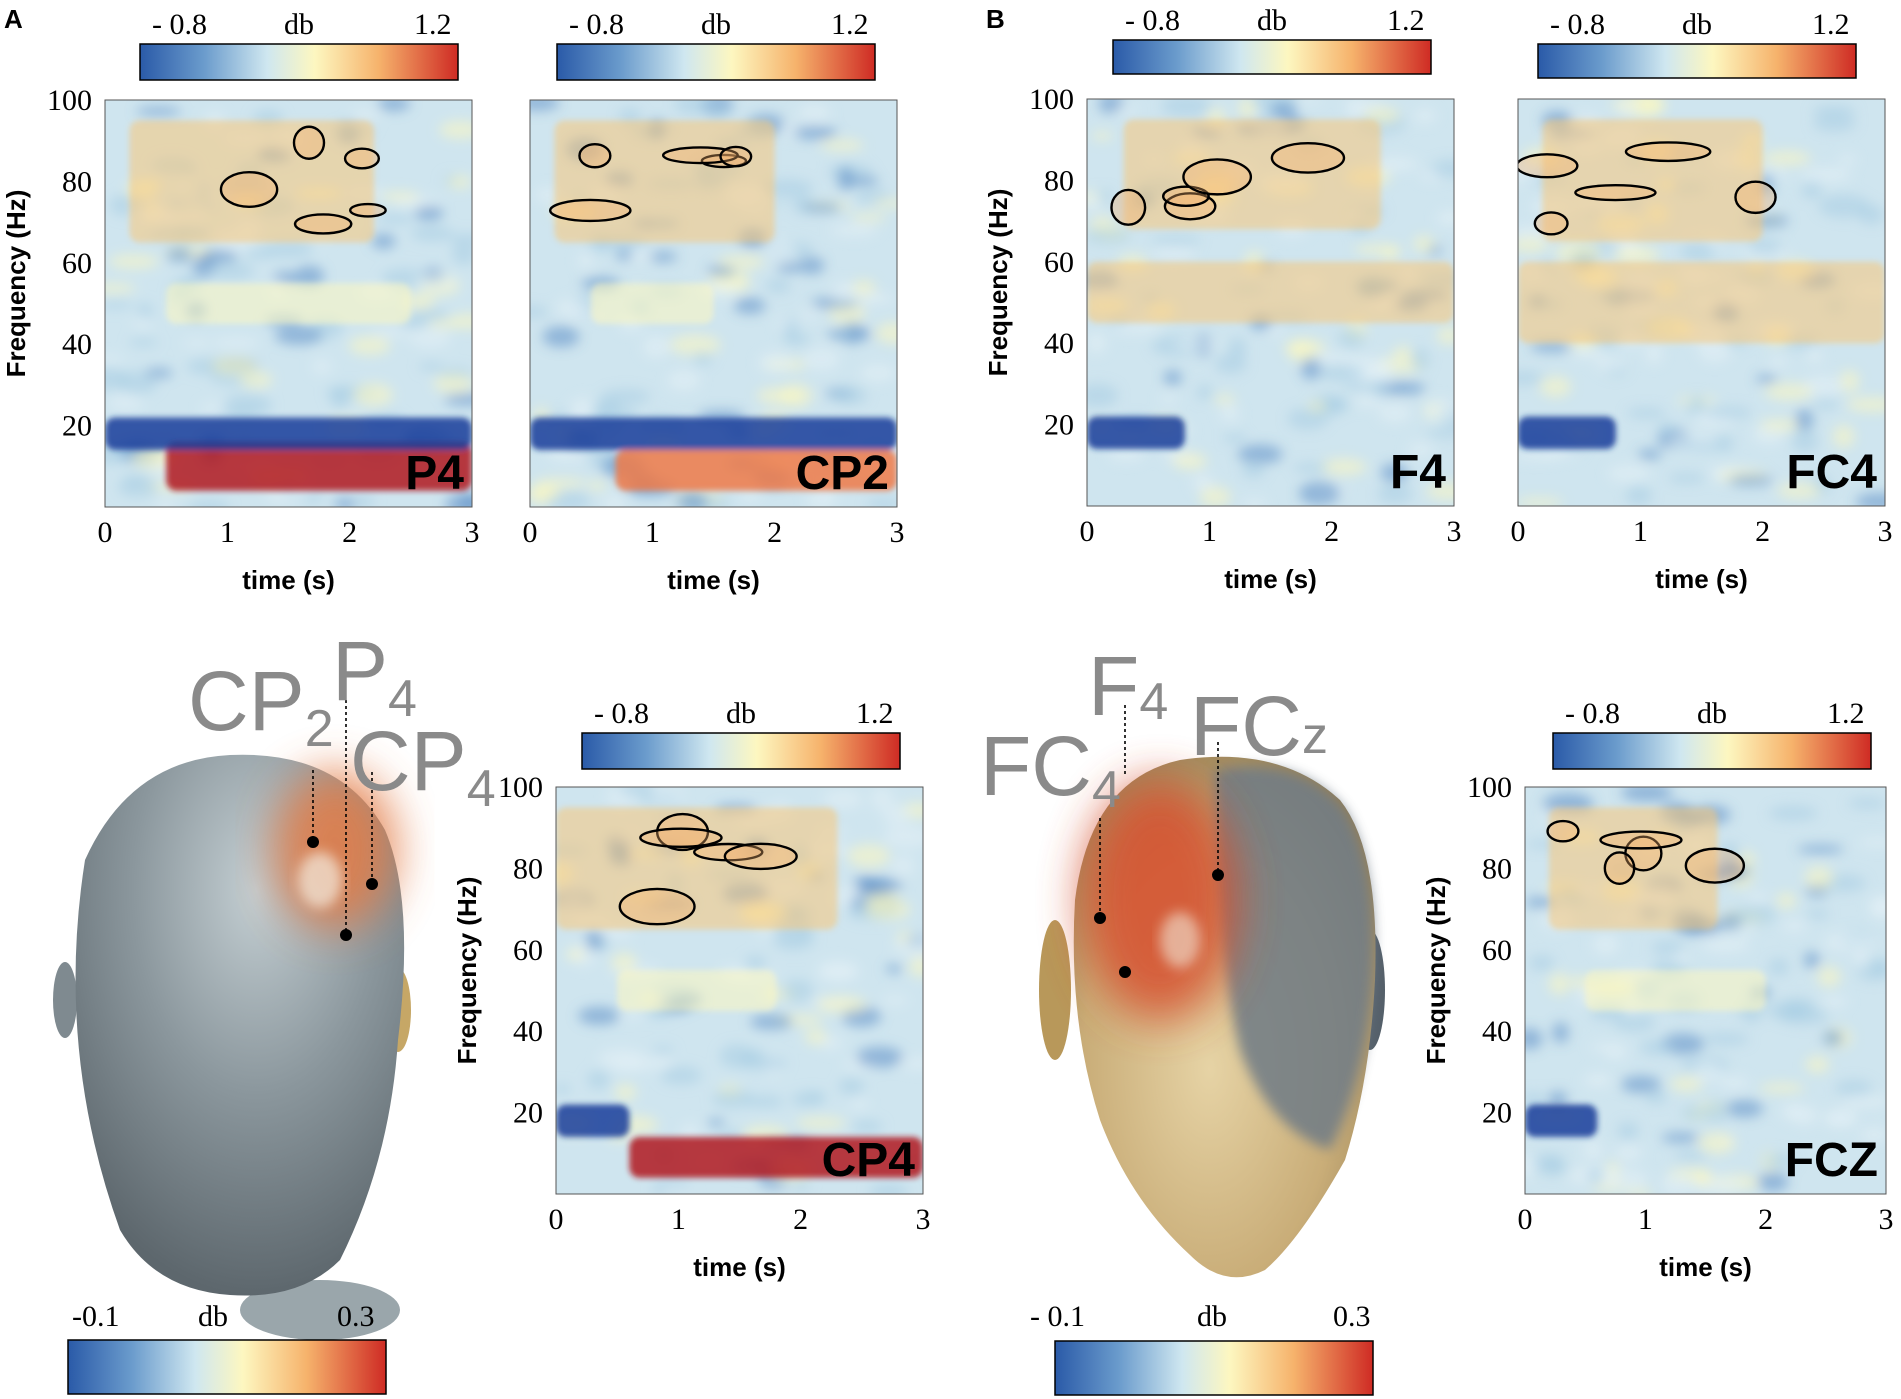  What do you see at coordinates (842, 473) in the screenshot?
I see `channel-label: CP2` at bounding box center [842, 473].